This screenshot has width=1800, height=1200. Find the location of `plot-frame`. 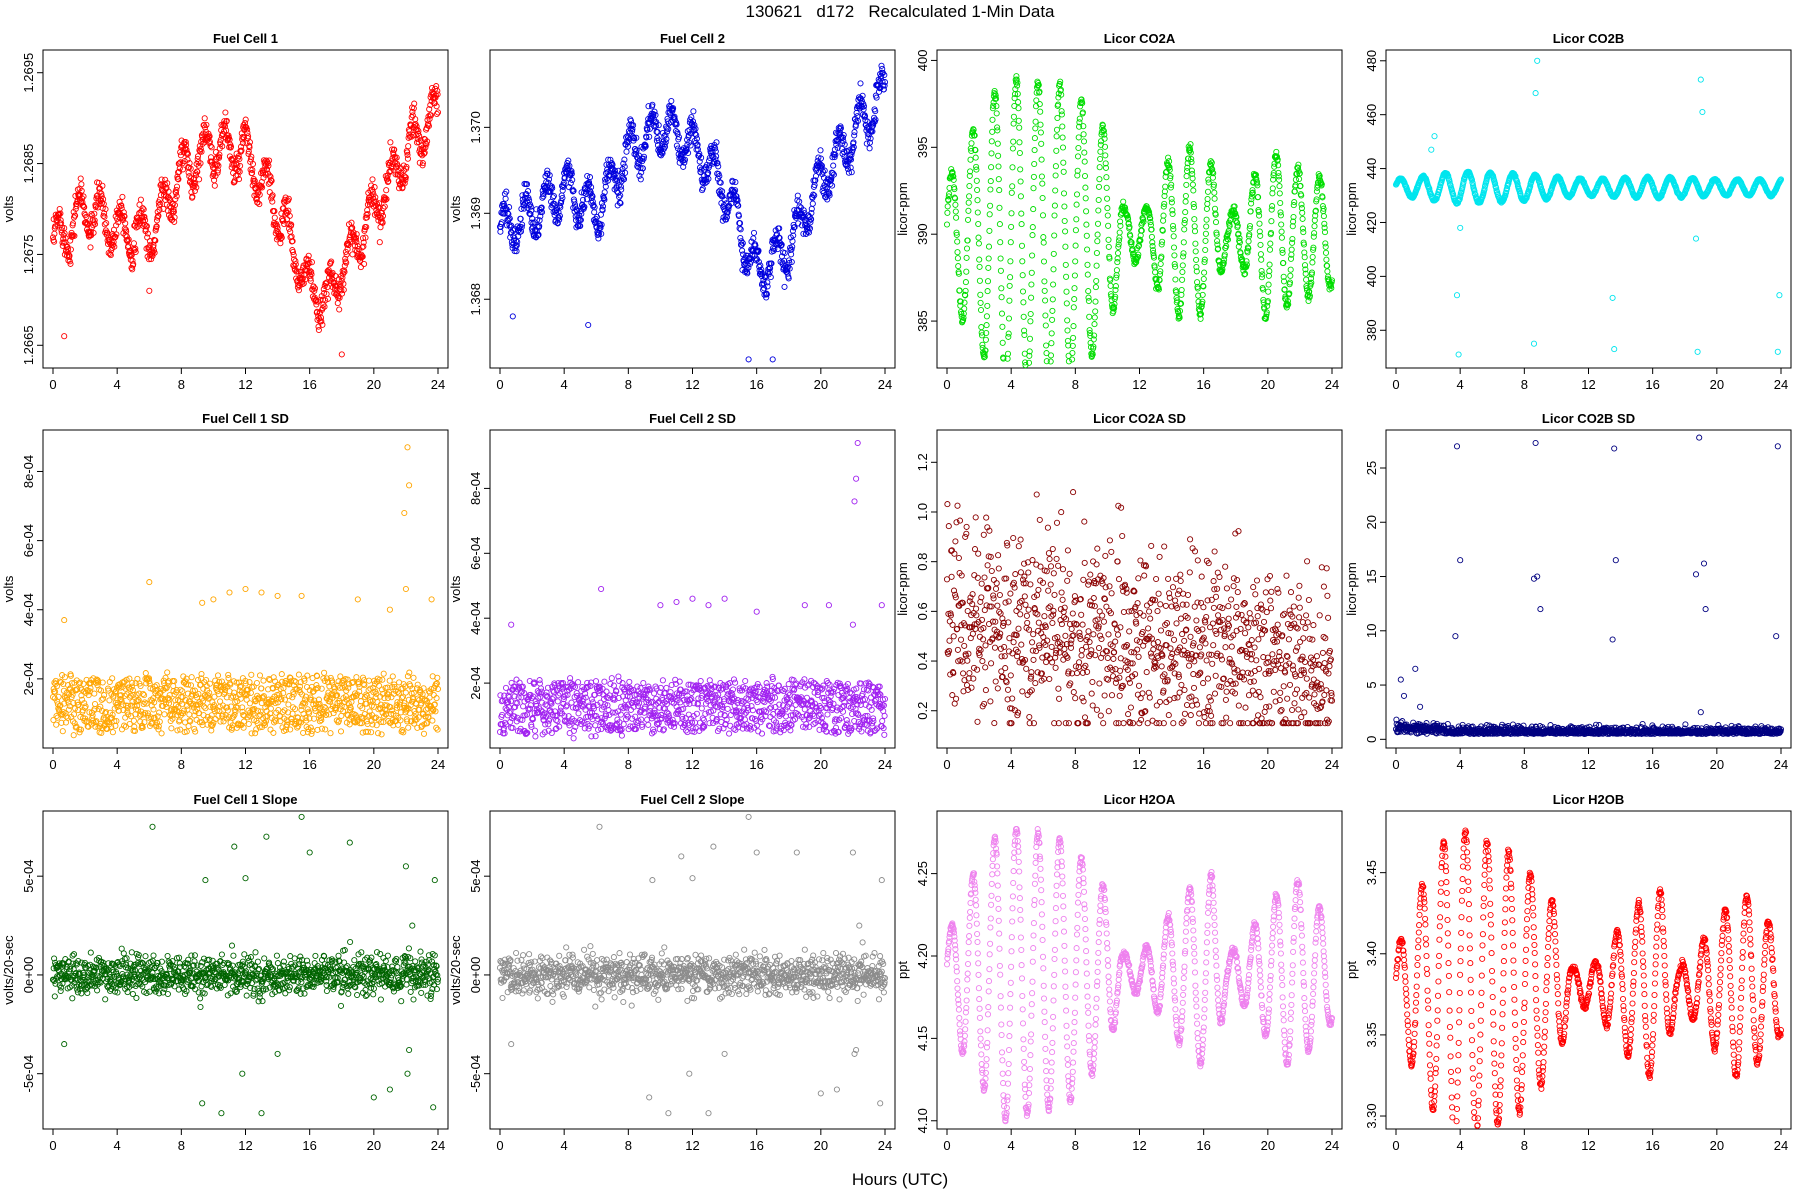

plot-frame is located at coordinates (1588, 209).